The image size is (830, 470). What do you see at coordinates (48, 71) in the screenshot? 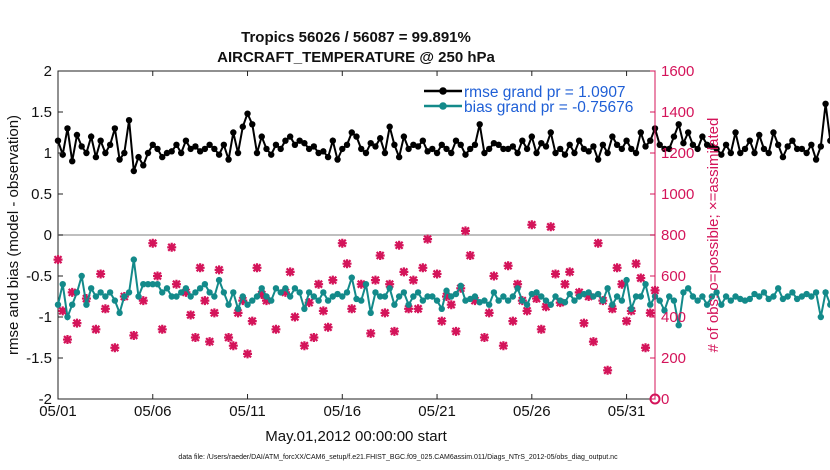
I see `y-tick-label-left: 2` at bounding box center [48, 71].